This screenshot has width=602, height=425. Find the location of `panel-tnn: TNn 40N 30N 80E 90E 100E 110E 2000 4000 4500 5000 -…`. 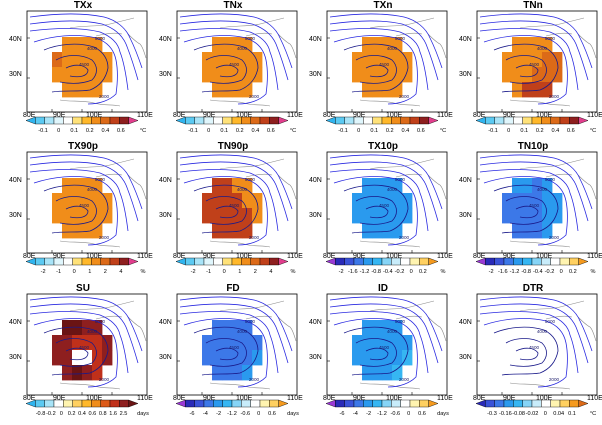

panel-tnn: TNn 40N 30N 80E 90E 100E 110E 2000 4000 4500 5000 -… is located at coordinates (526, 71).